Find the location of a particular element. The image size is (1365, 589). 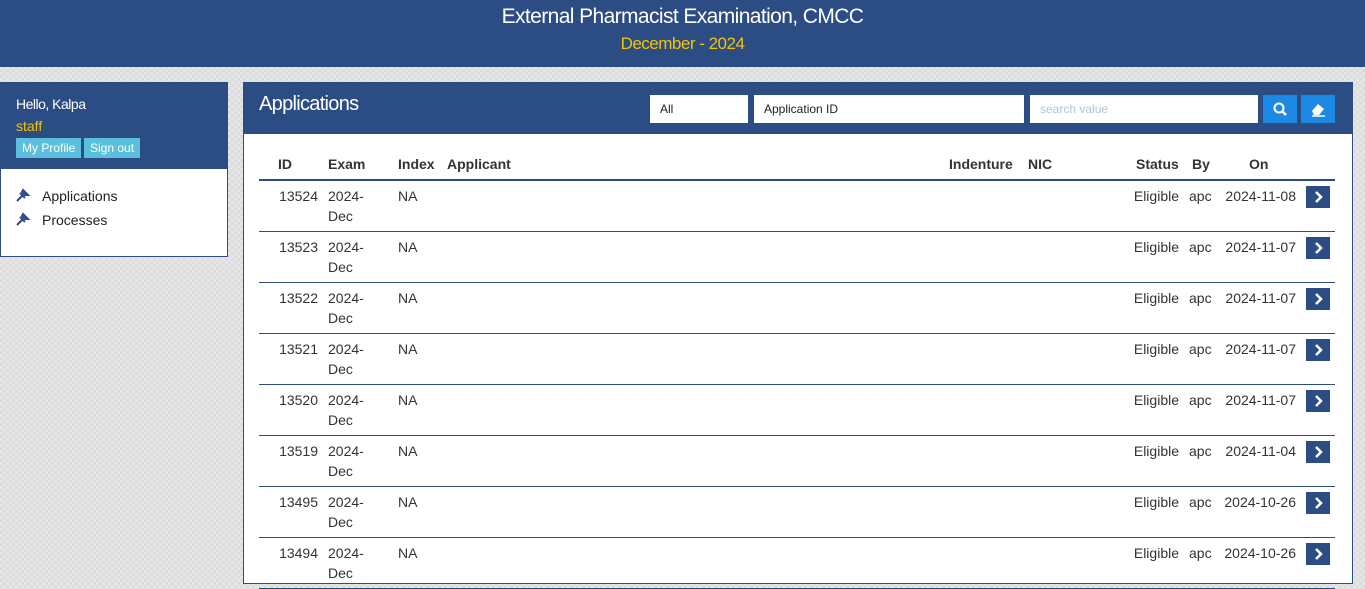

field-select: Application ID is located at coordinates (889, 109).